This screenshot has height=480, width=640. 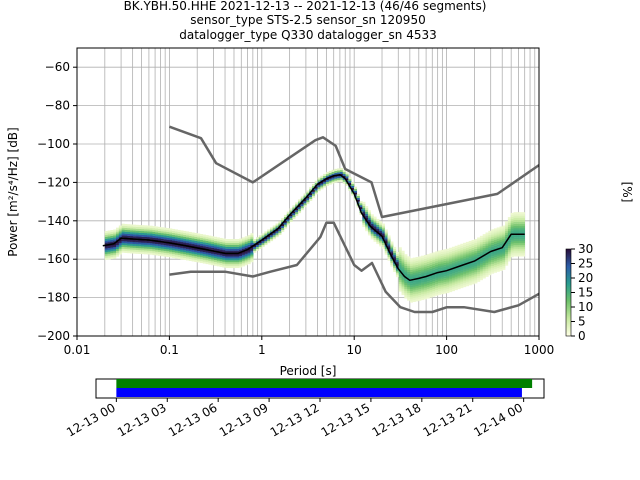 What do you see at coordinates (346, 419) in the screenshot?
I see `coverage-tick-label: 12-13 15` at bounding box center [346, 419].